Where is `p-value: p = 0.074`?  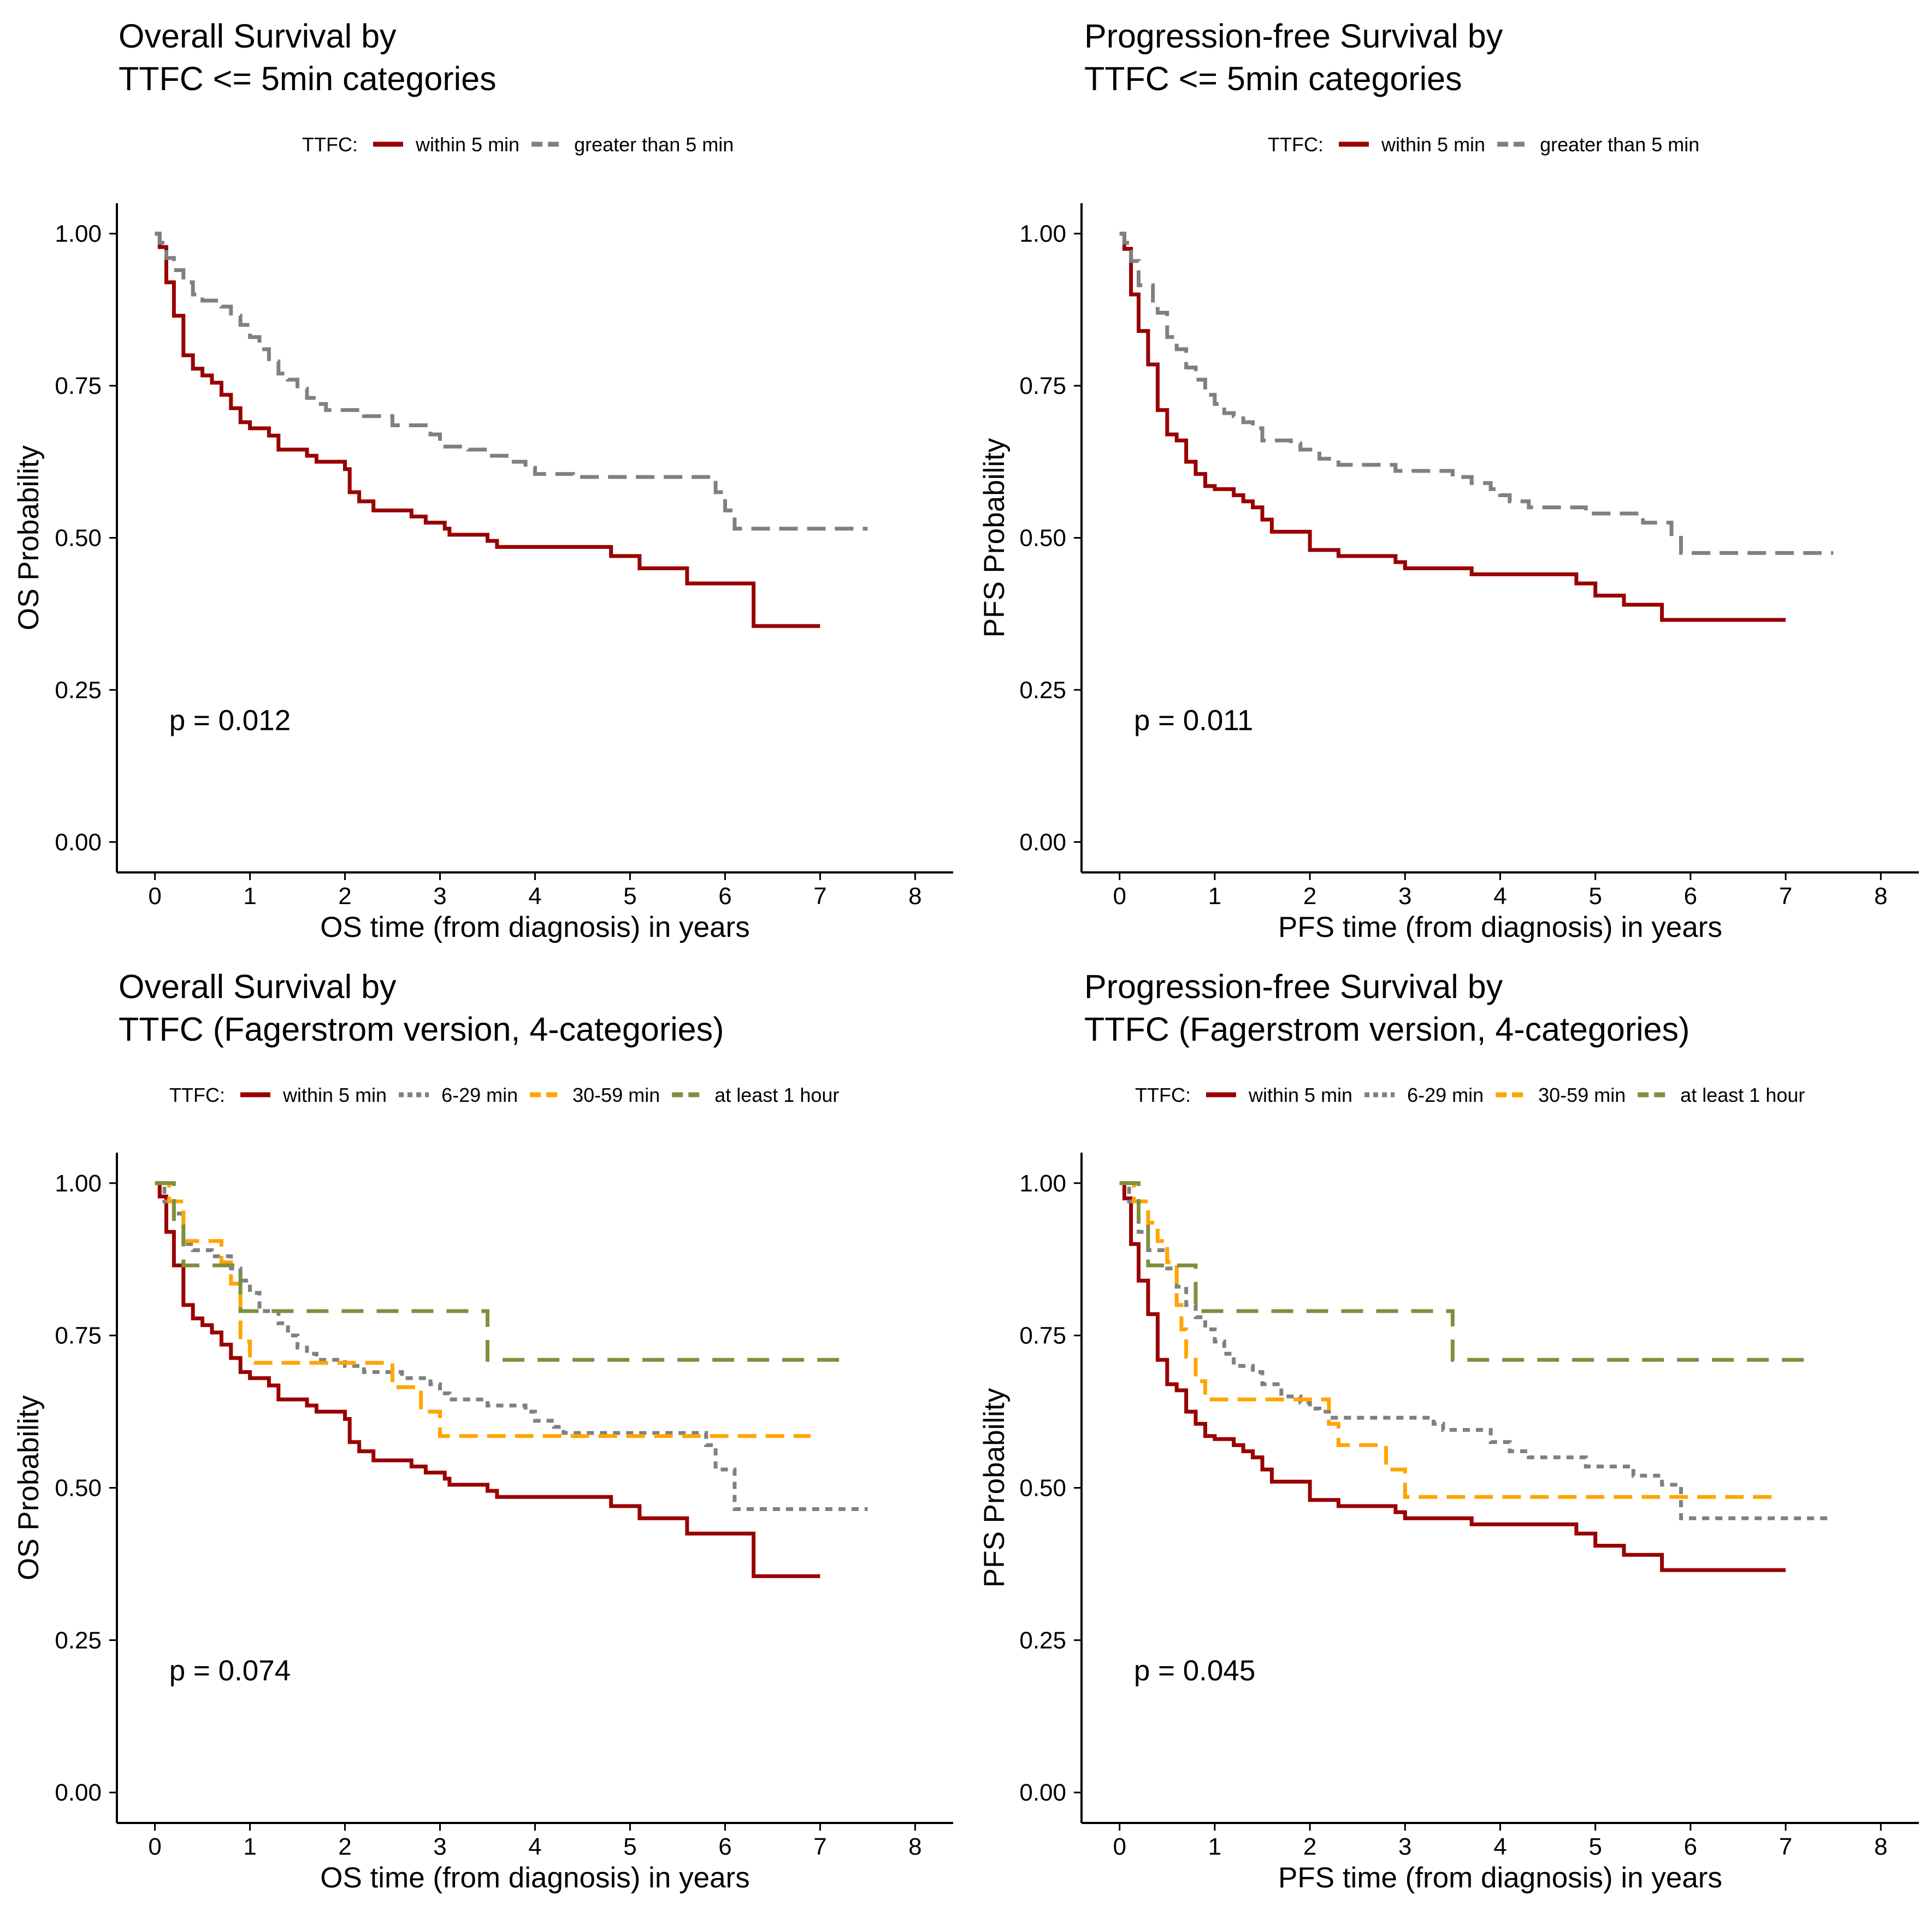
p-value: p = 0.074 is located at coordinates (230, 1671).